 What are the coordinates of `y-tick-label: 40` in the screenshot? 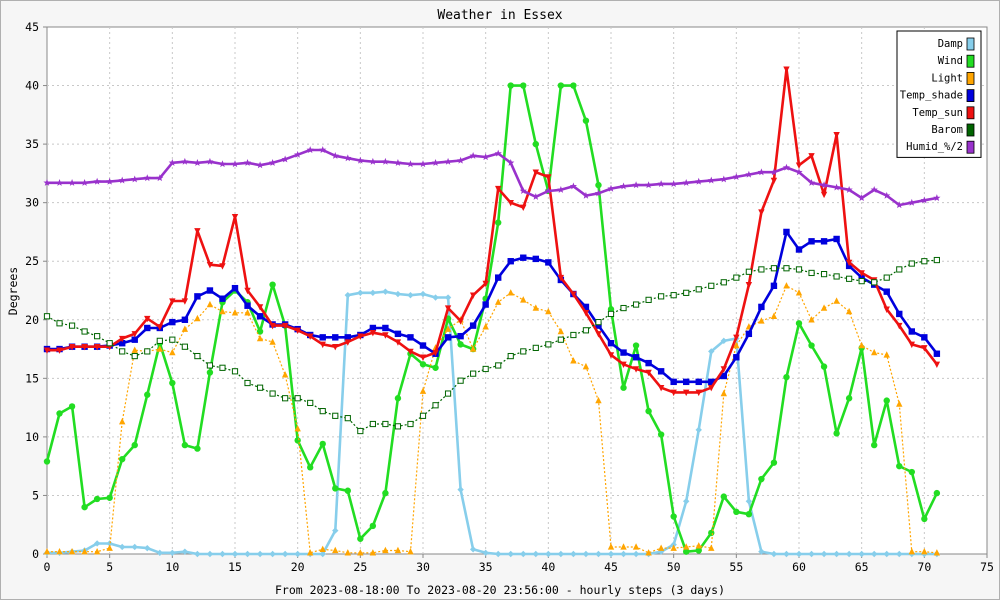 It's located at (32, 86).